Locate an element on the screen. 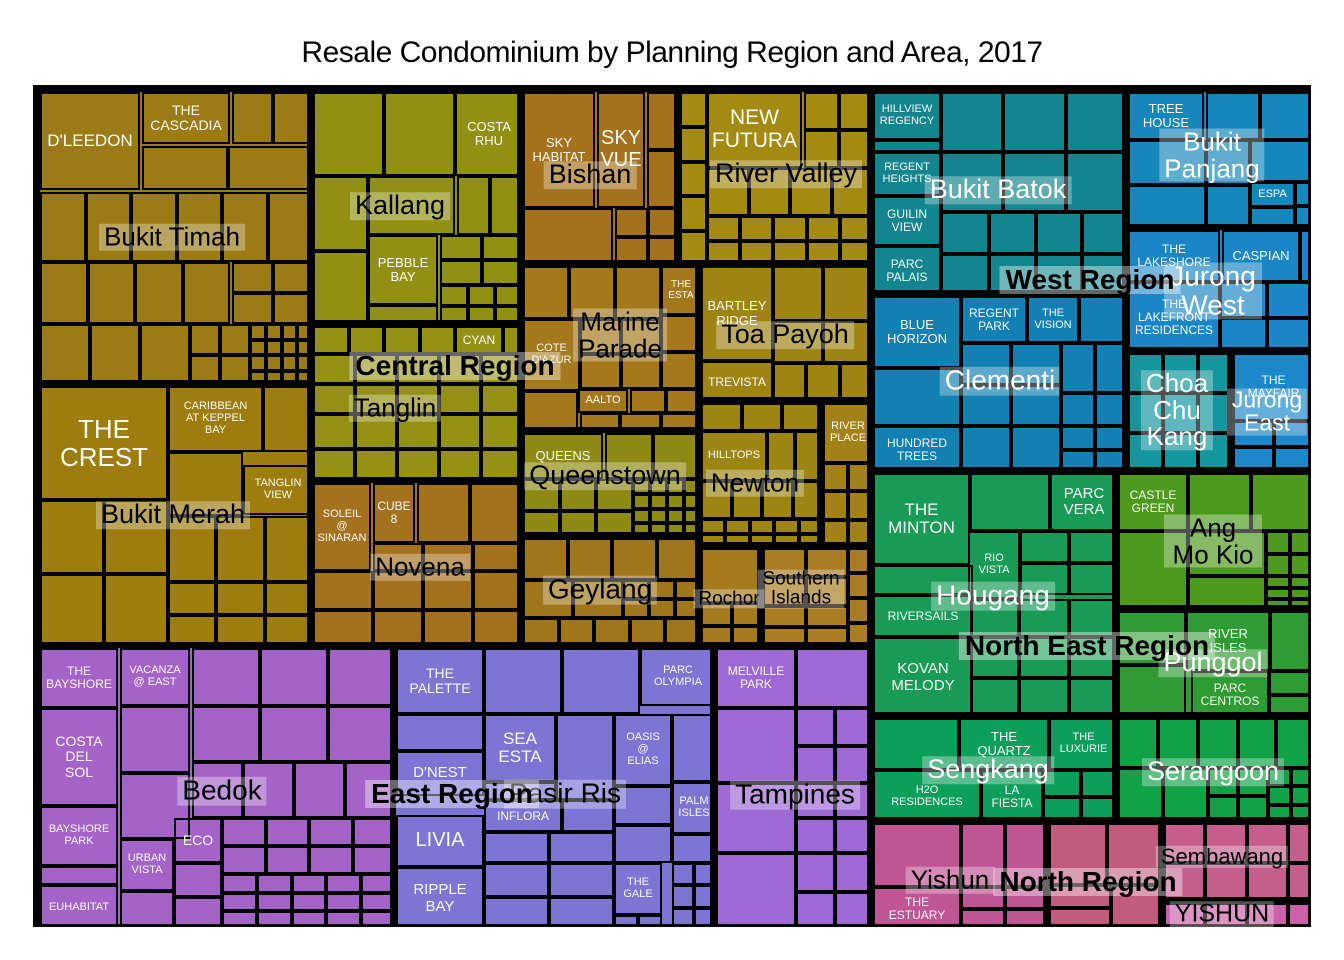 The width and height of the screenshot is (1344, 960). area-geylang is located at coordinates (609, 590).